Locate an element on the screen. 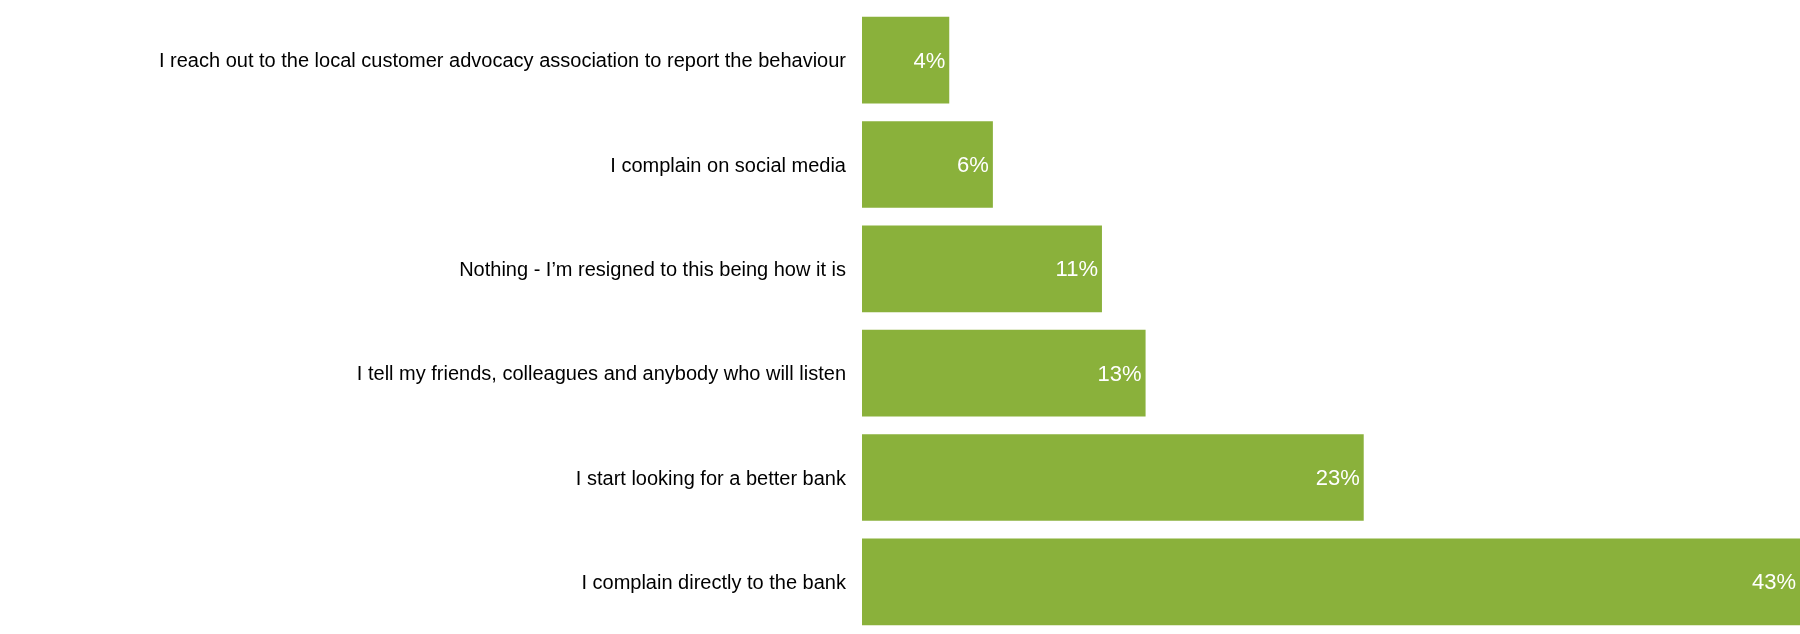 The image size is (1800, 634). y-tick-label: I complain directly to the bank is located at coordinates (714, 581).